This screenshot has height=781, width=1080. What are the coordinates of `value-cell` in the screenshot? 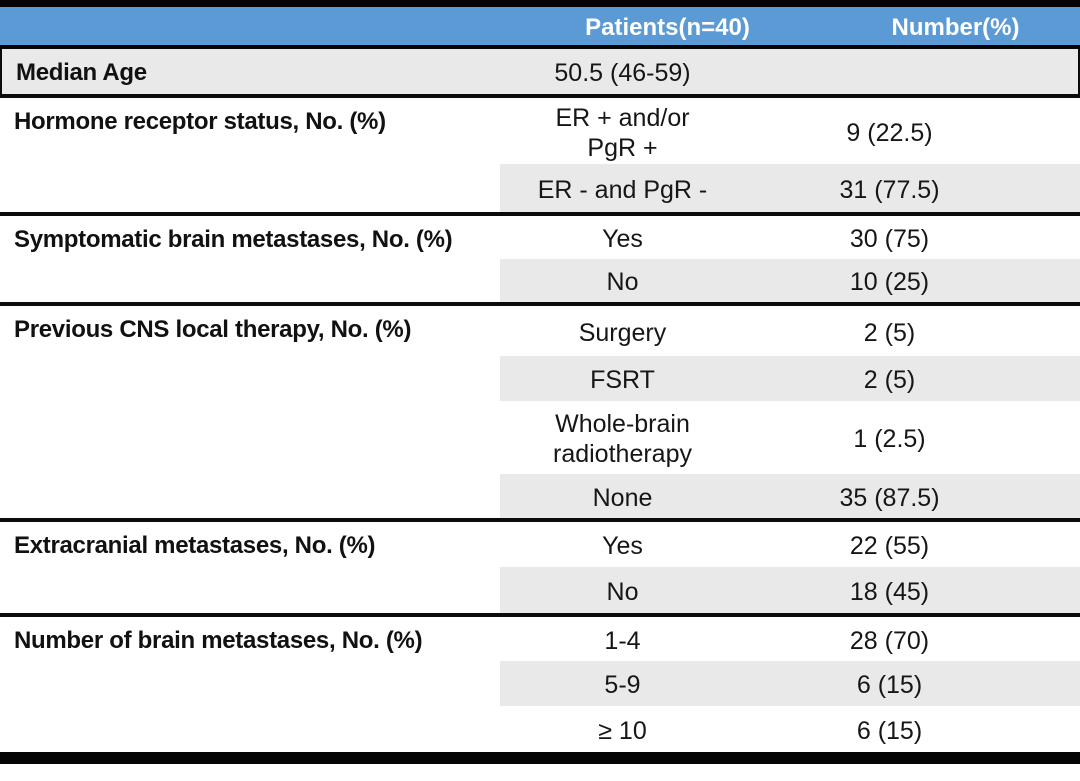 It's located at (910, 71).